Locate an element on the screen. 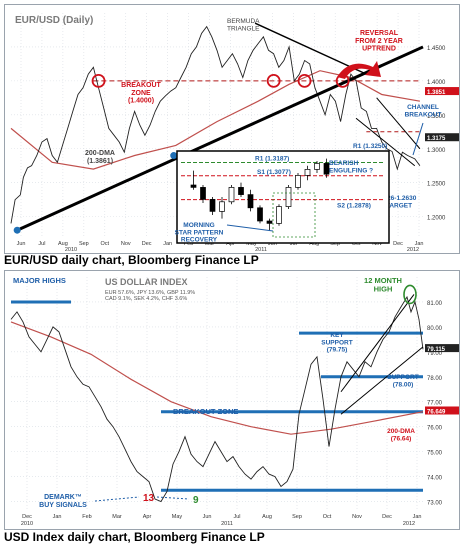 The width and height of the screenshot is (462, 550). bermuda-triangle-label: BERMUDA TRIANGLE is located at coordinates (243, 25).